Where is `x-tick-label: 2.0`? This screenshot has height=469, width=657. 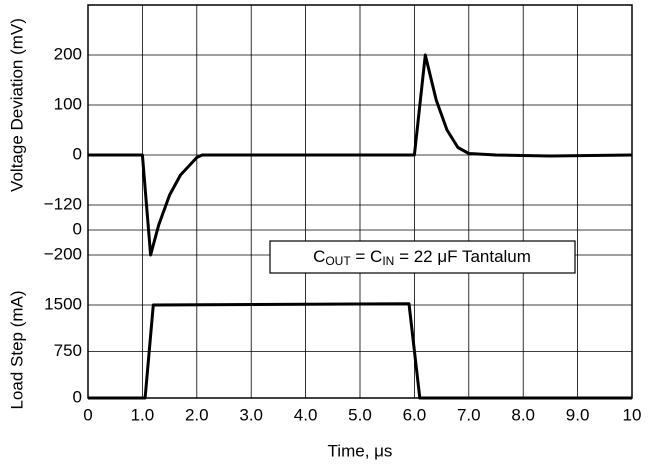
x-tick-label: 2.0 is located at coordinates (197, 414).